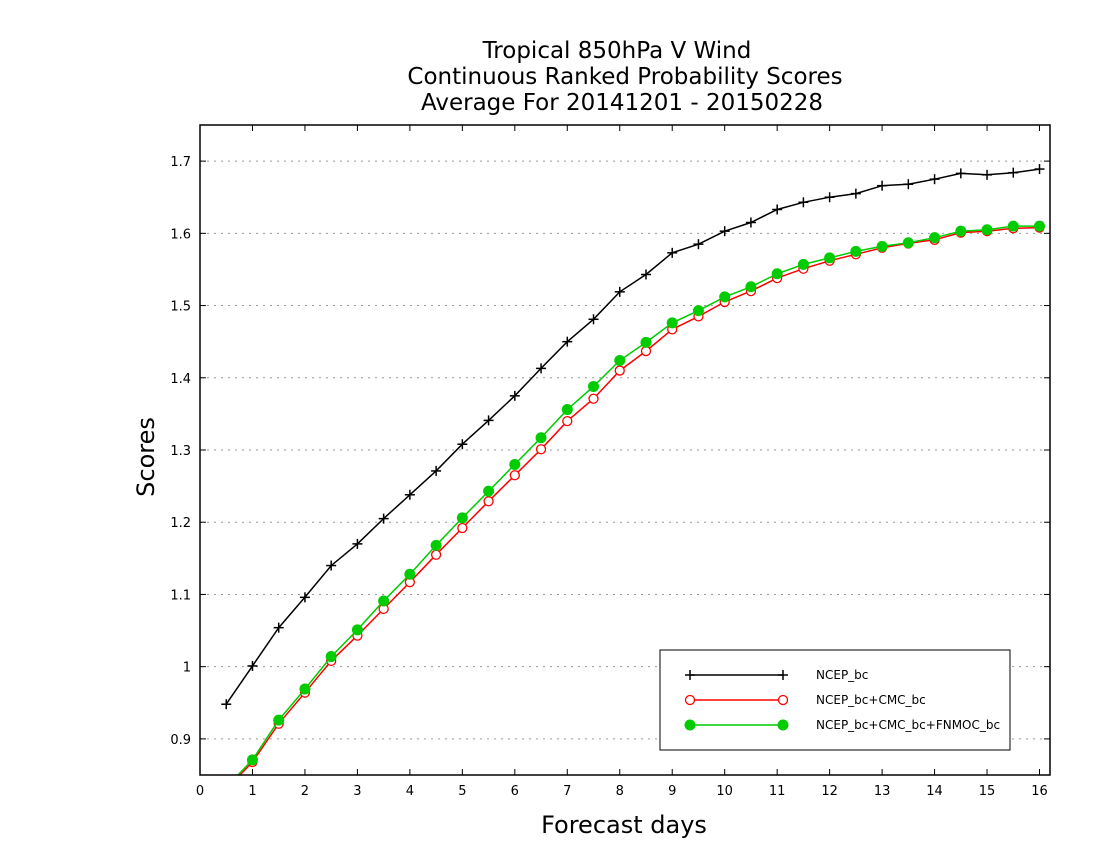 The image size is (1100, 850). I want to click on x-tick-label: 5, so click(462, 791).